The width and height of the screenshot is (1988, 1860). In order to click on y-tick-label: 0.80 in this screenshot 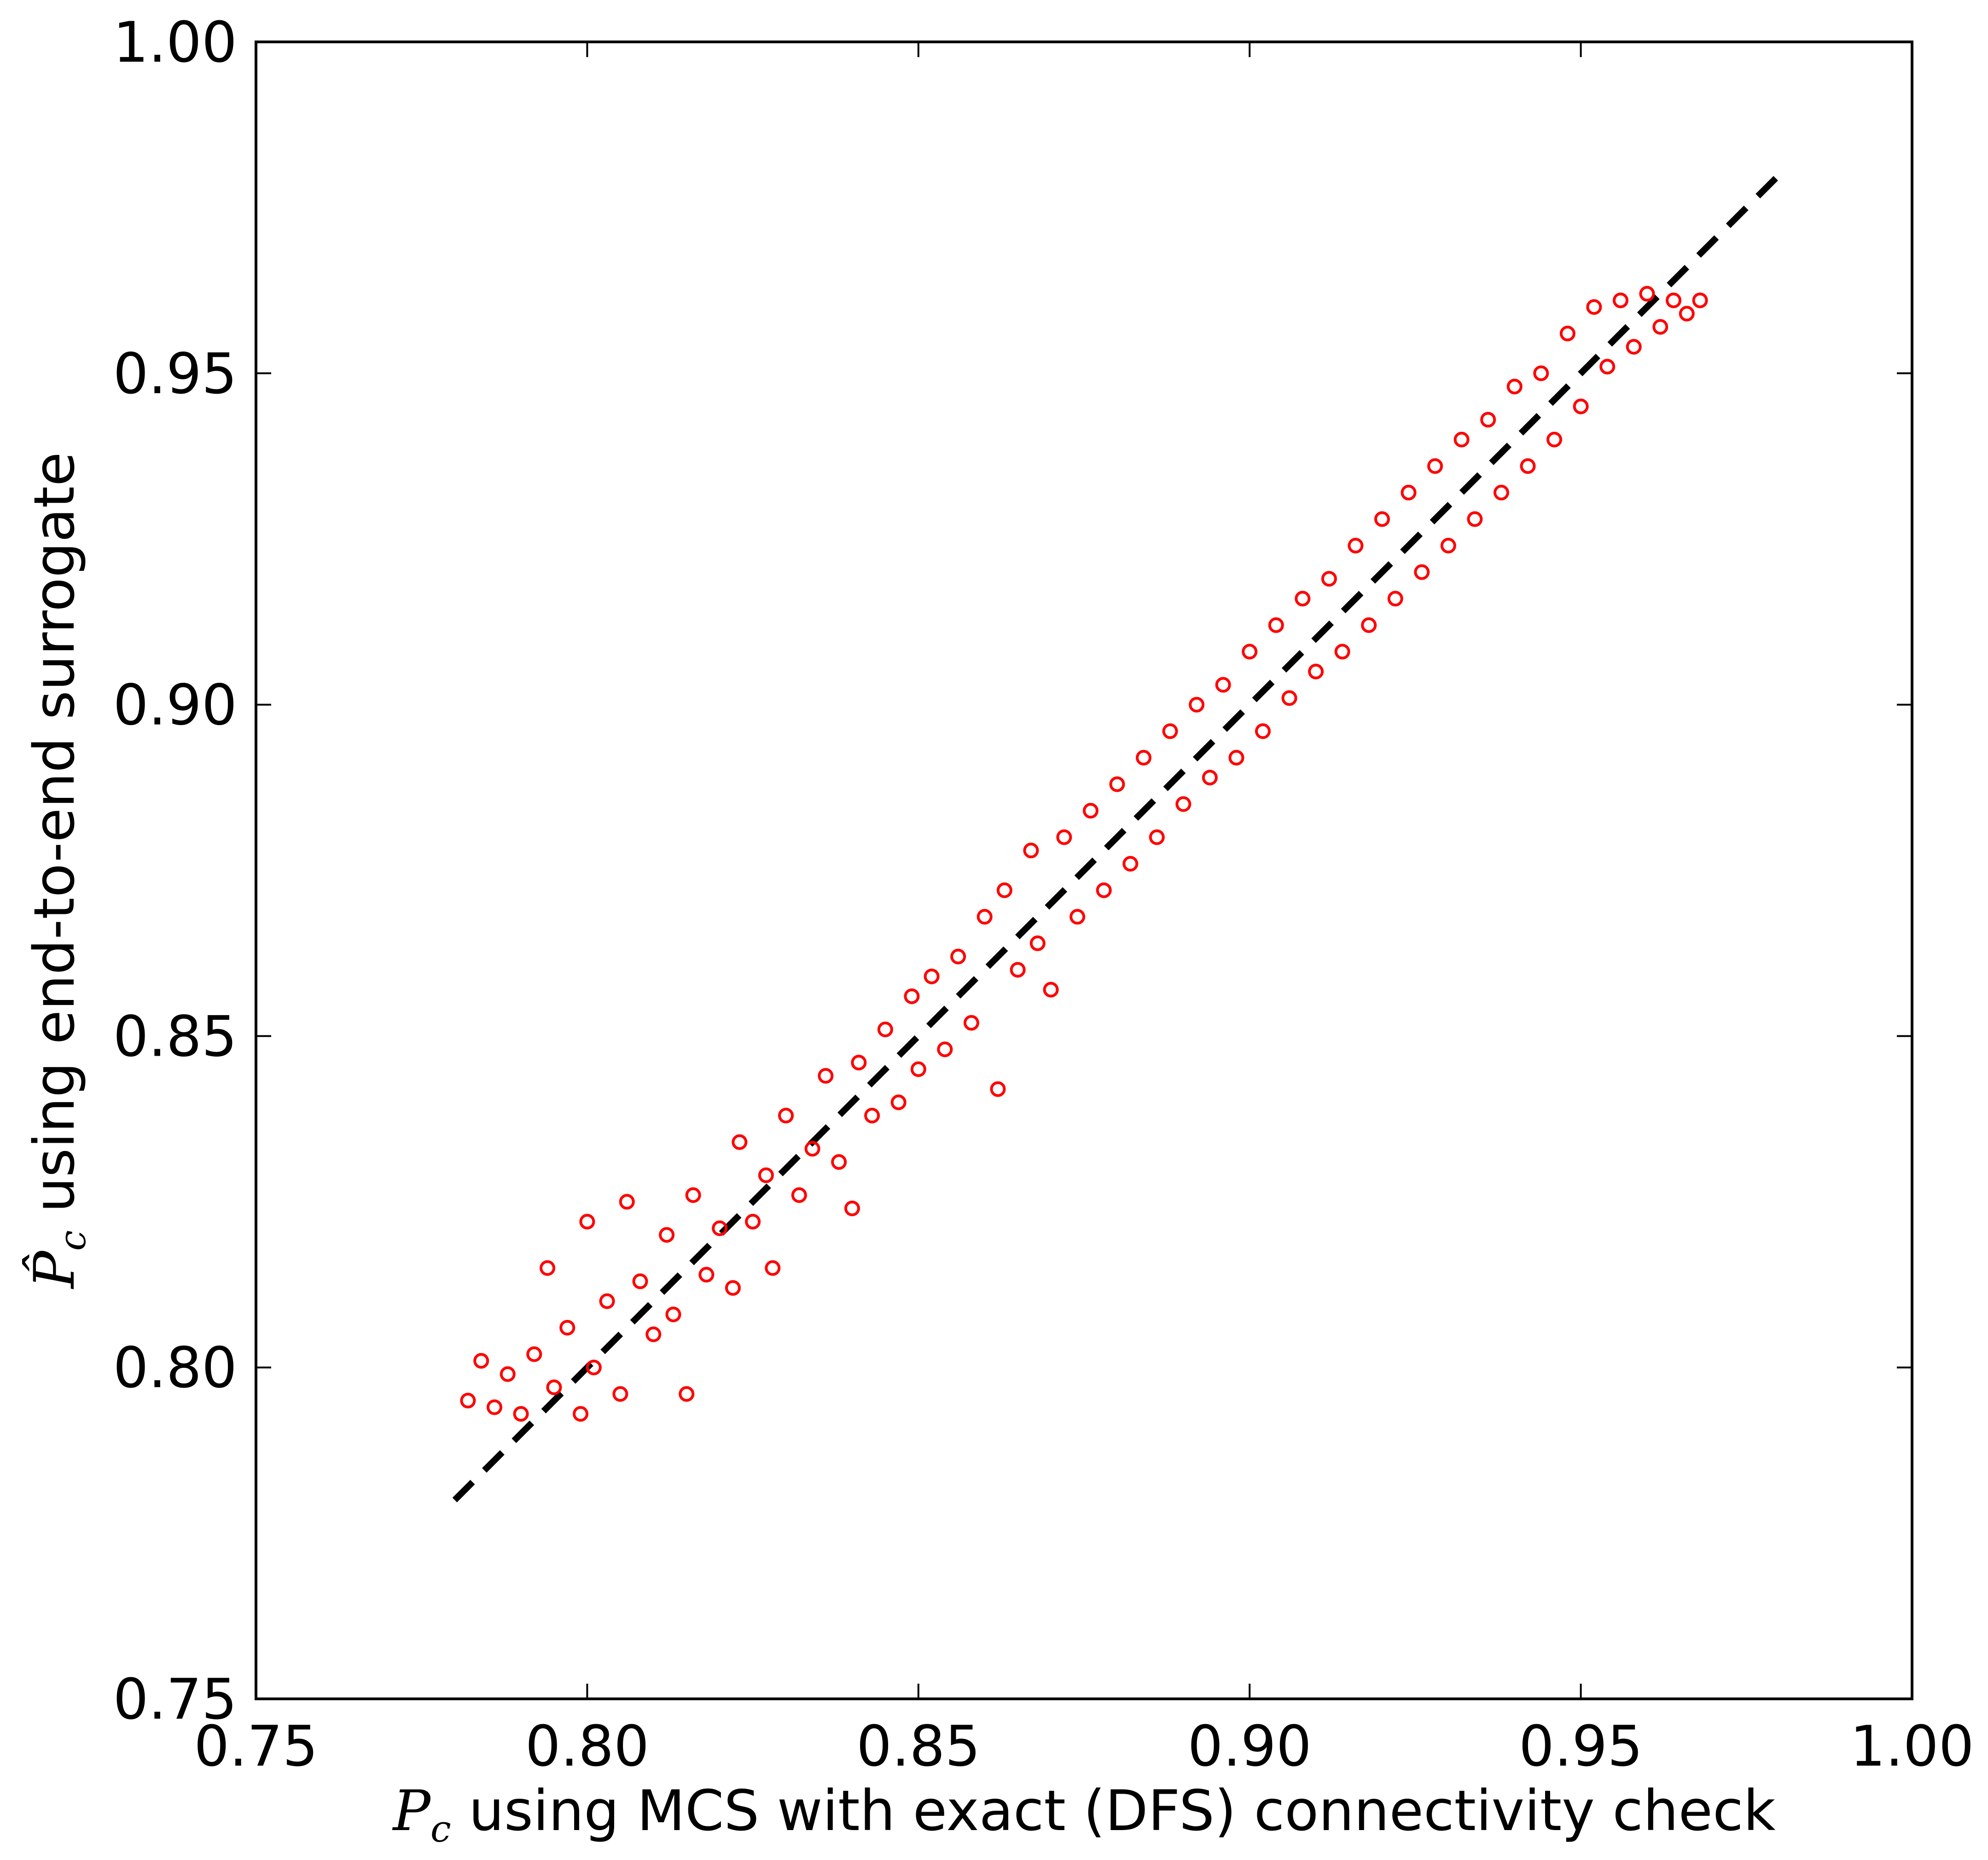, I will do `click(175, 1368)`.